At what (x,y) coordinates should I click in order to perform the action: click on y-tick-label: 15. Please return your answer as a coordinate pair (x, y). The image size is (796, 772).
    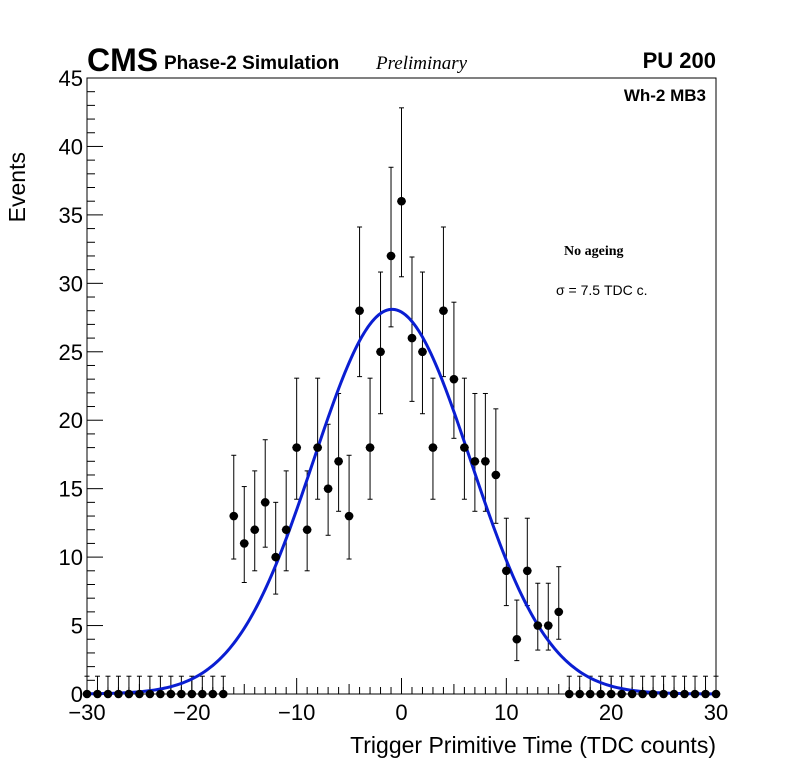
    Looking at the image, I should click on (71, 489).